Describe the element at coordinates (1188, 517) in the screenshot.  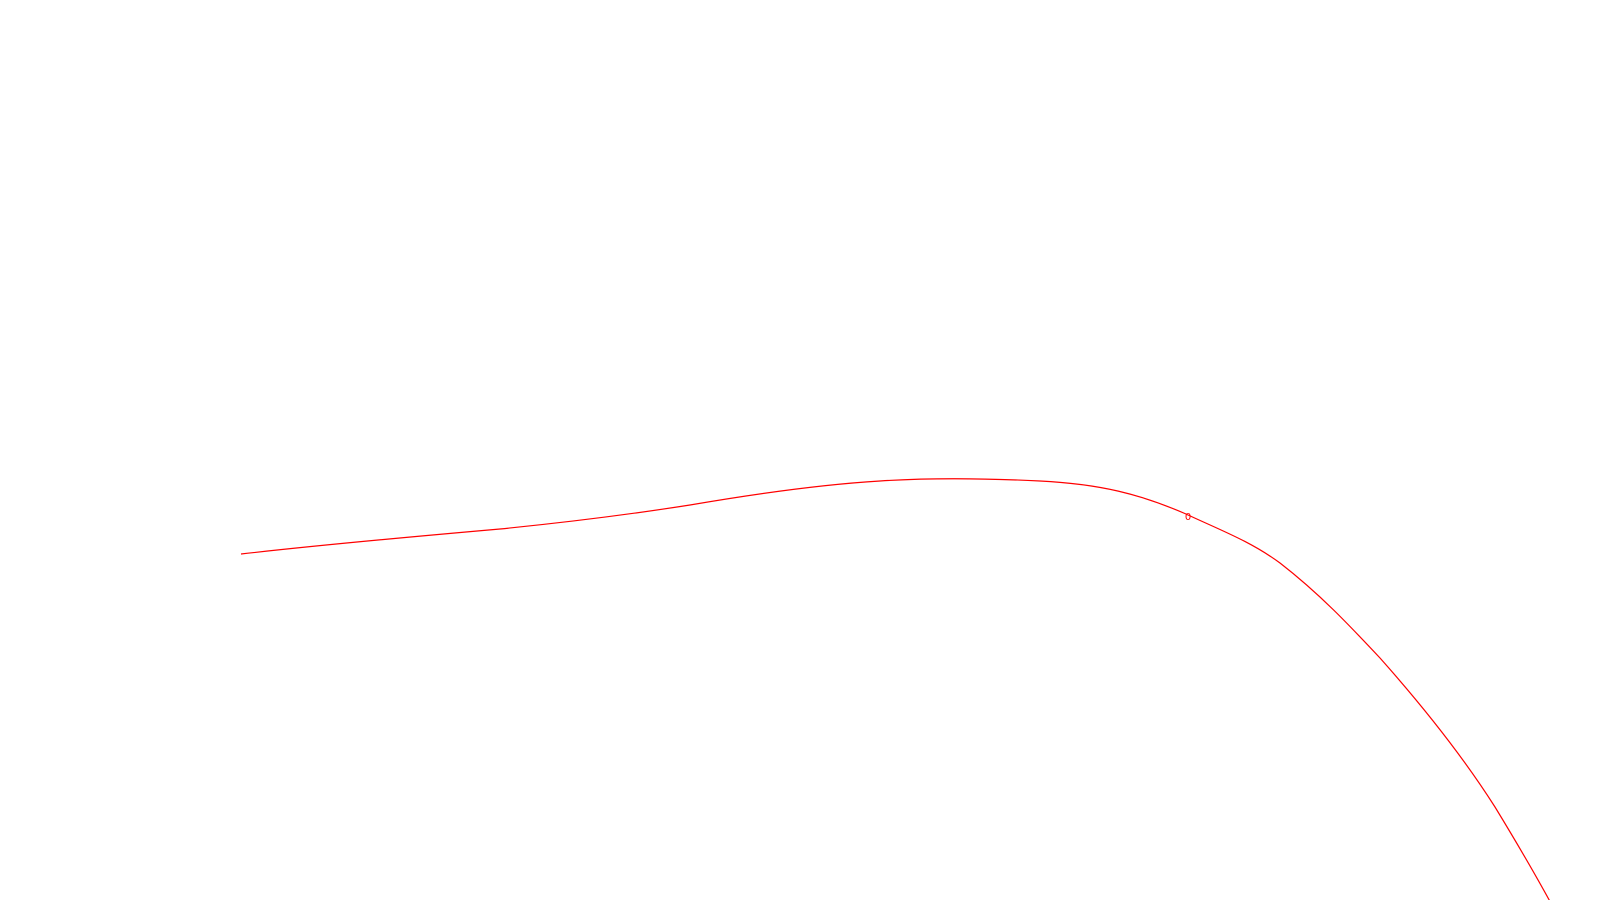
I see `curve-label: 0` at that location.